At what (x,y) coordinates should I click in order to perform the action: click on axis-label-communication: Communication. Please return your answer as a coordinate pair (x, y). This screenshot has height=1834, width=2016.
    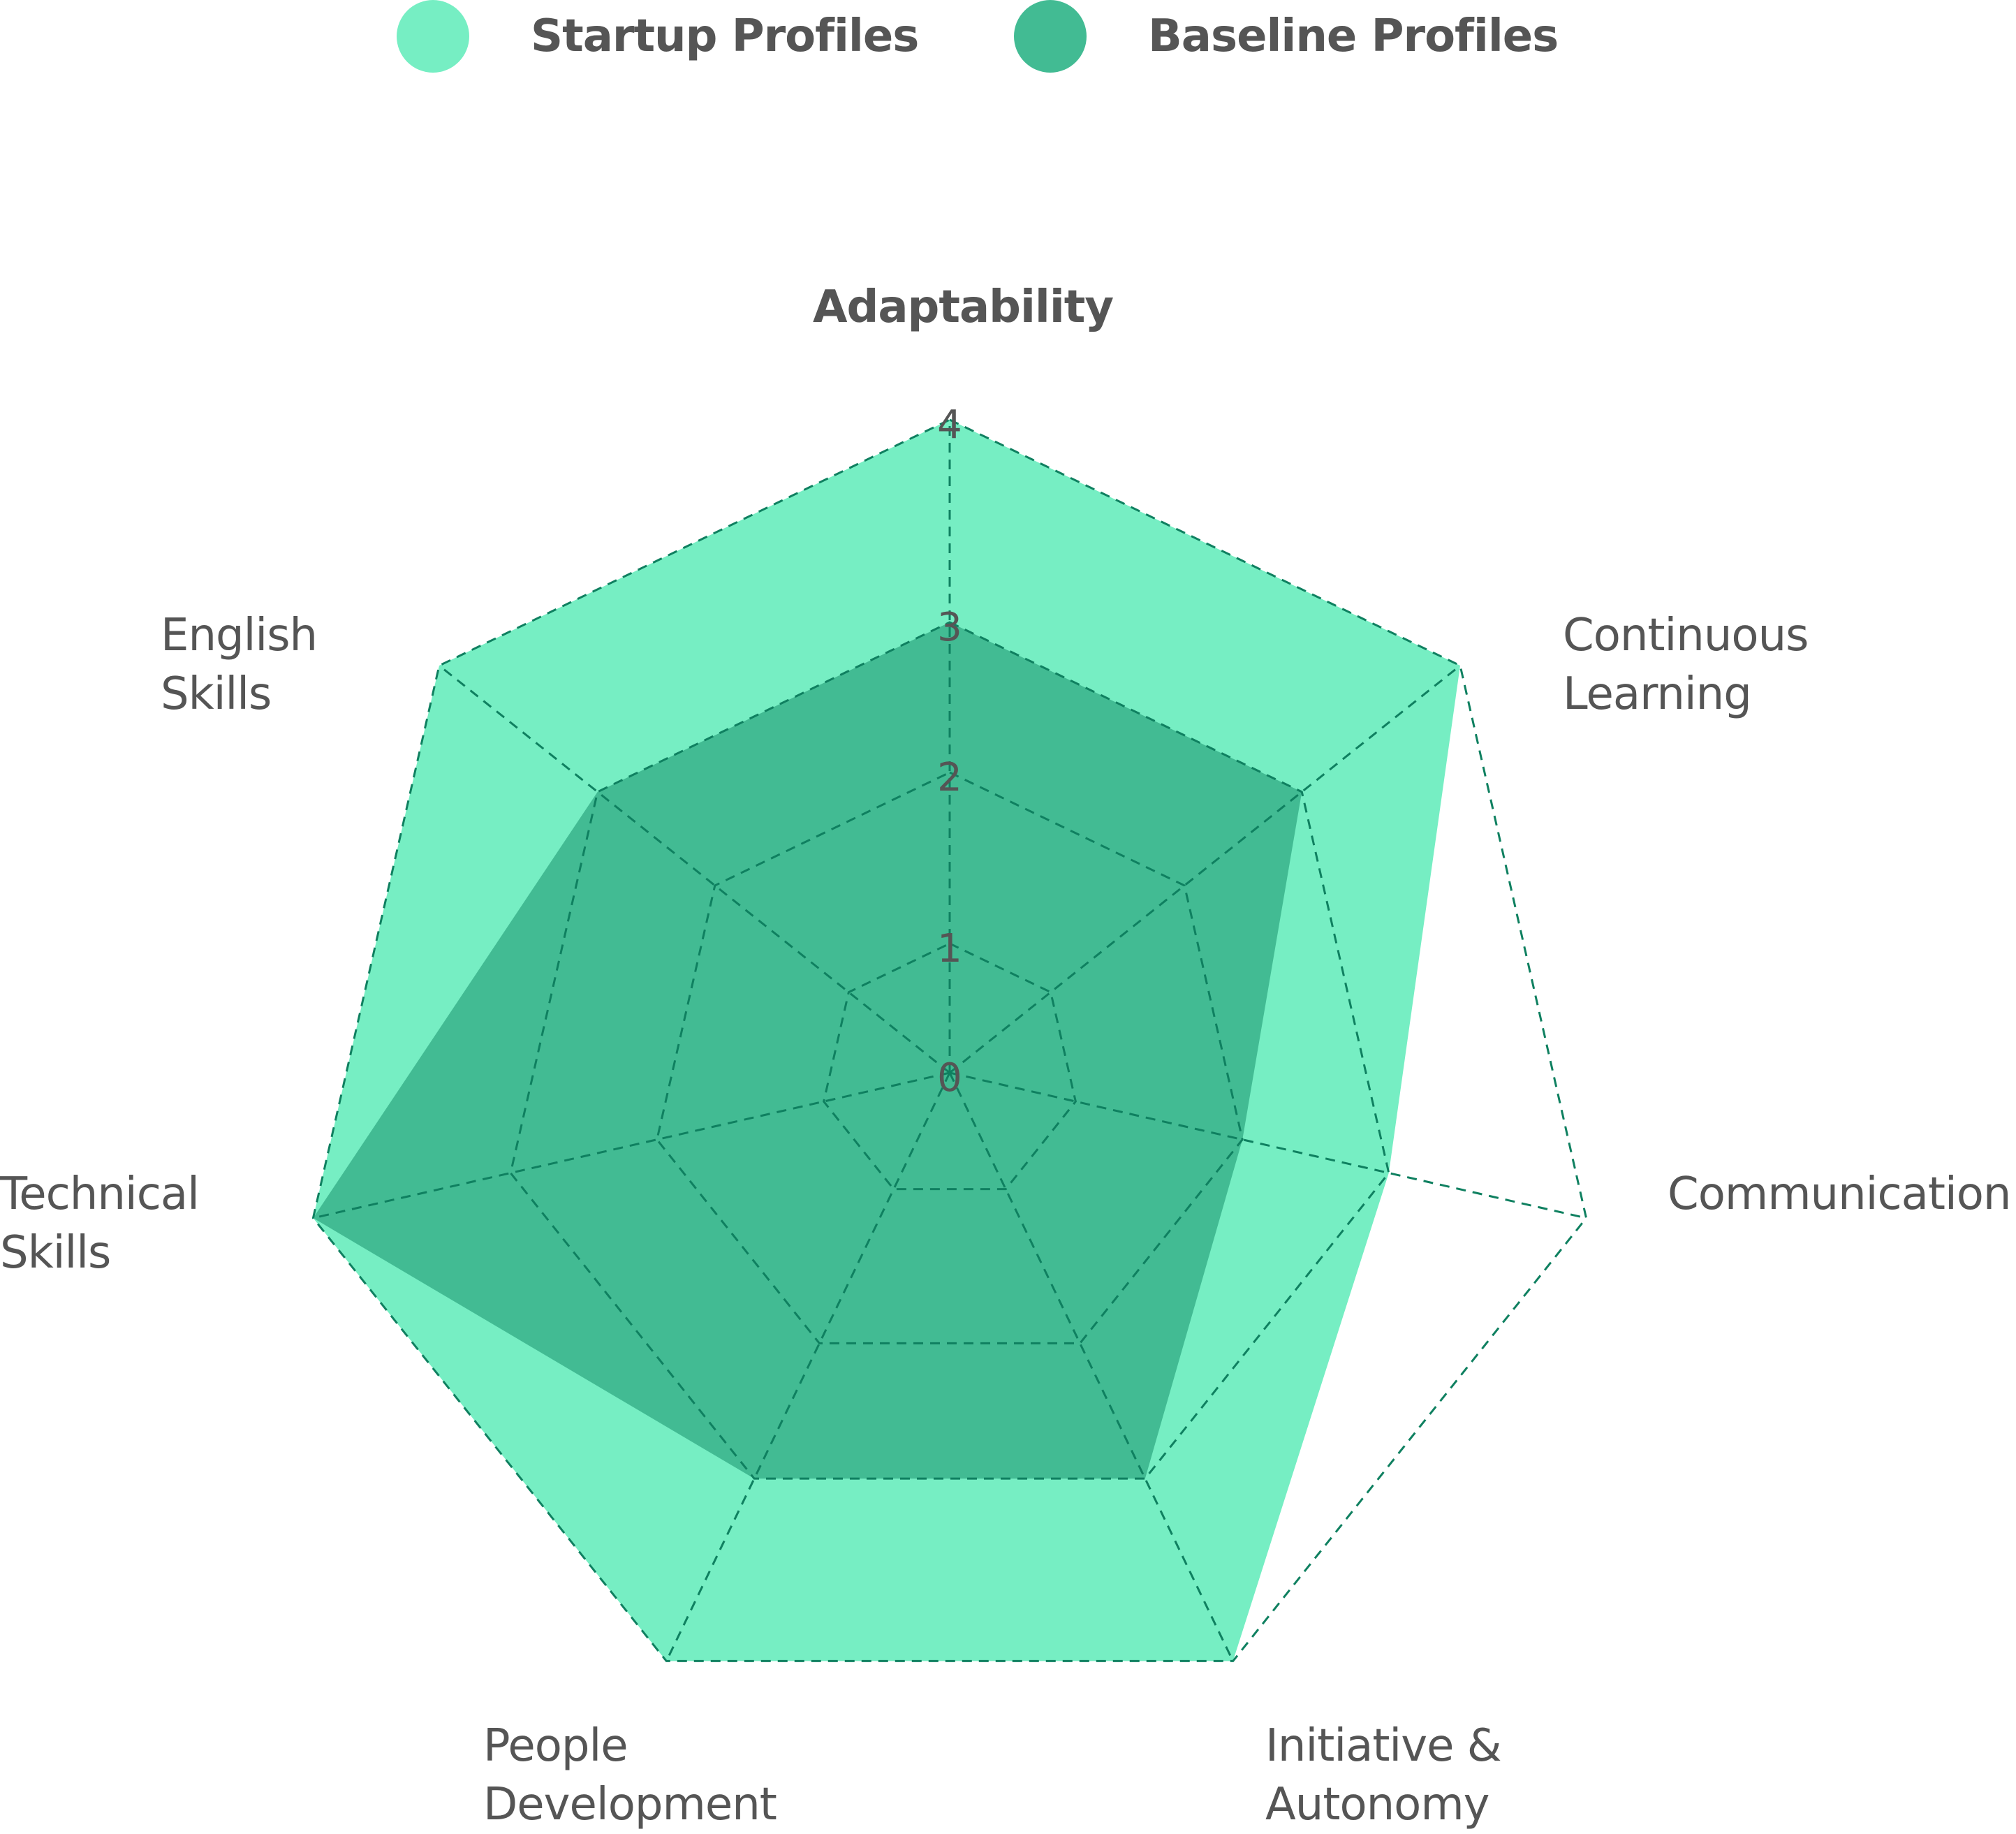
    Looking at the image, I should click on (1839, 1194).